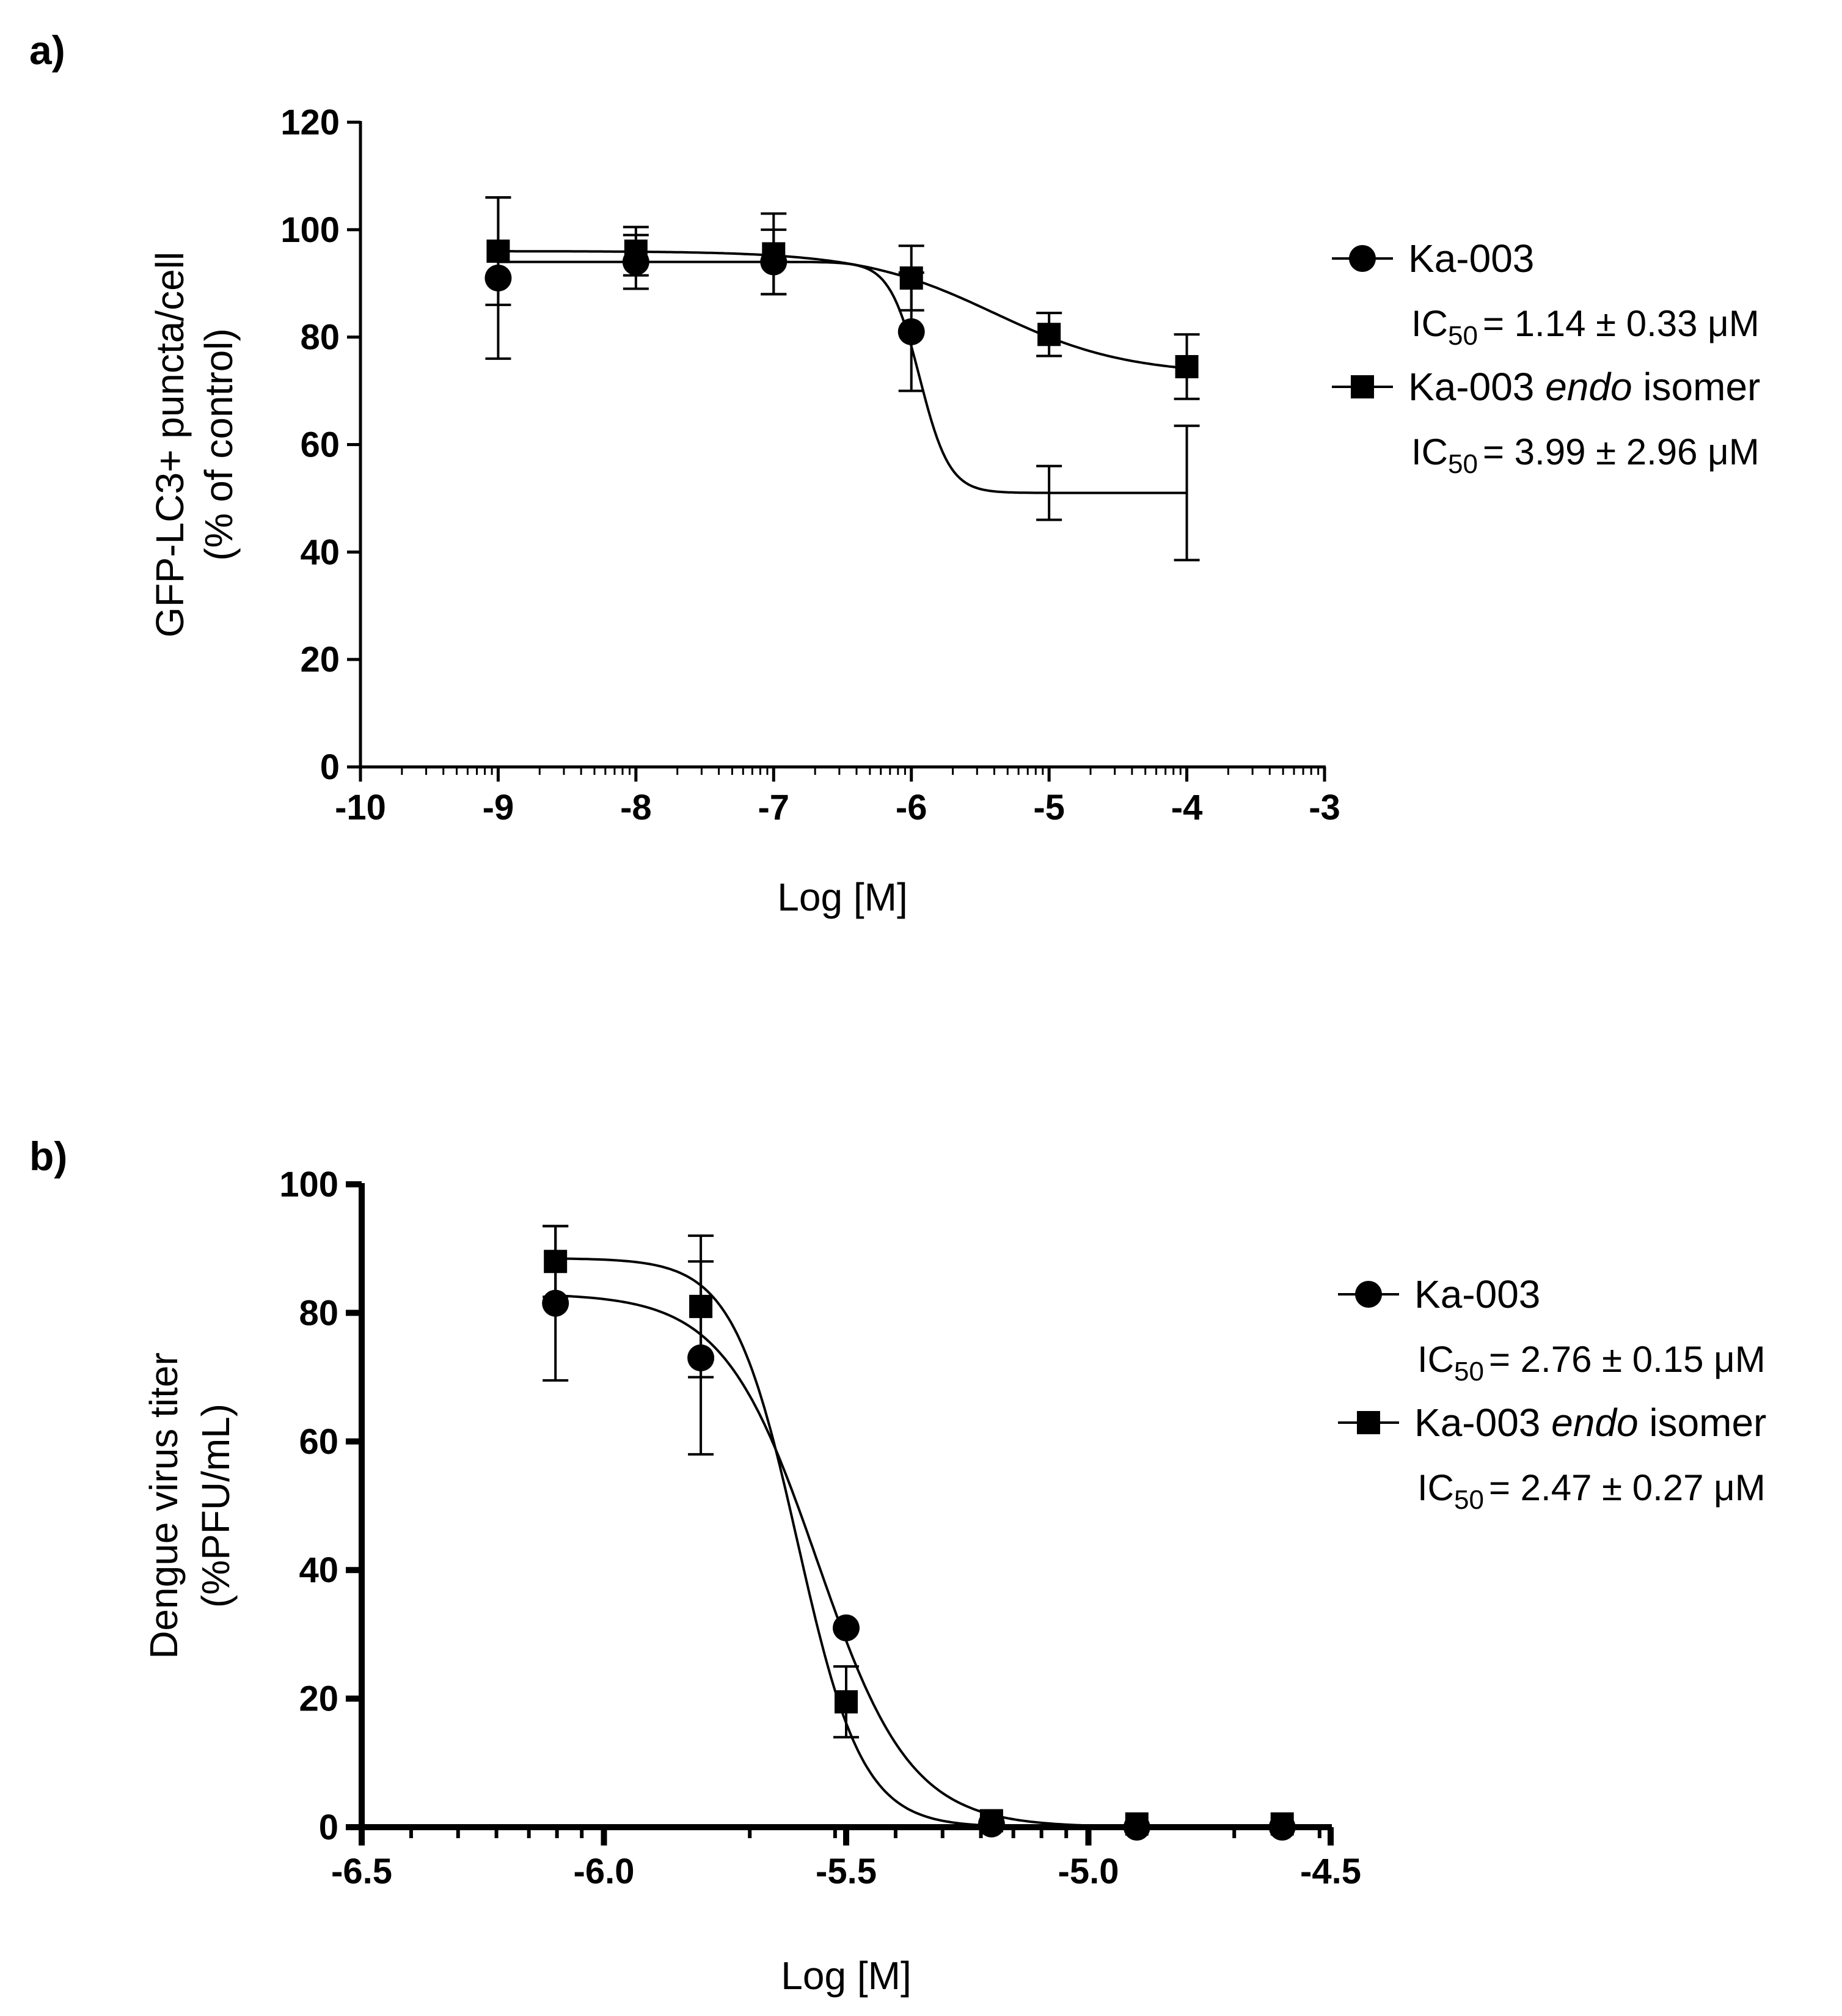 The height and width of the screenshot is (2016, 1842). I want to click on y-axis-title-line-1: Dengue virus titer, so click(164, 1505).